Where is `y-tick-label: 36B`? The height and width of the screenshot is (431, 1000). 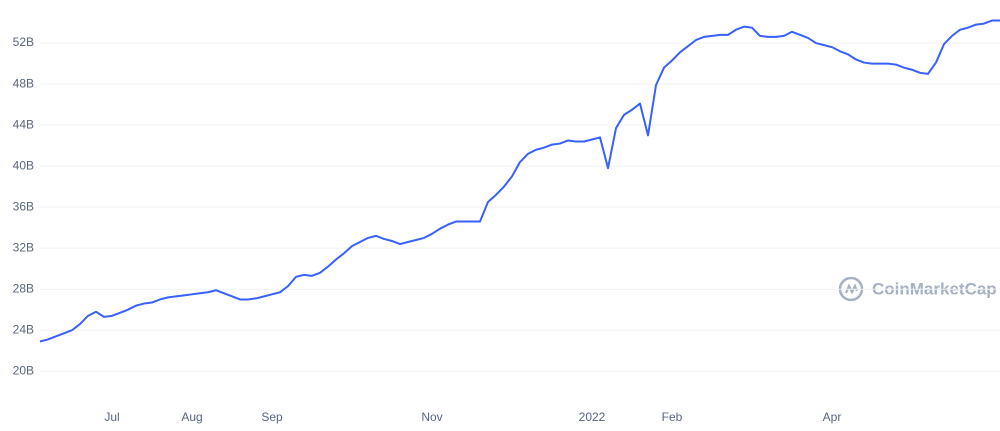
y-tick-label: 36B is located at coordinates (23, 206).